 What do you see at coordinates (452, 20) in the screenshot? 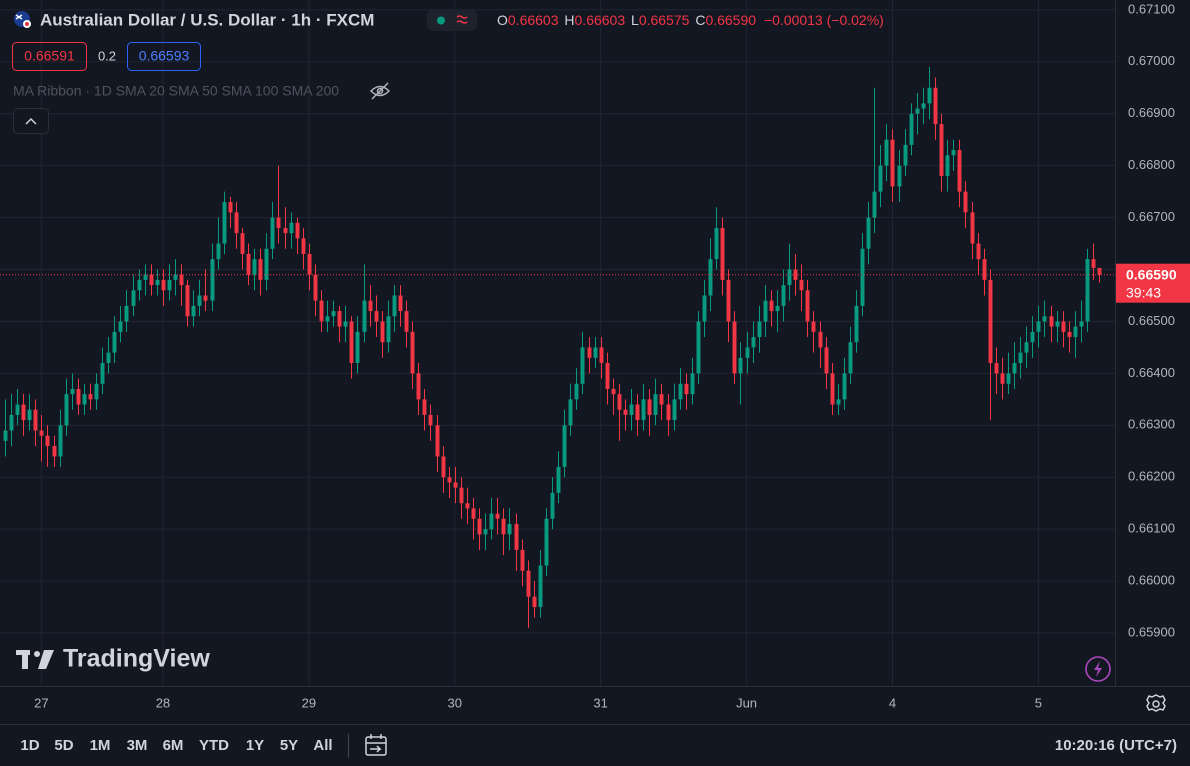
I see `market-status` at bounding box center [452, 20].